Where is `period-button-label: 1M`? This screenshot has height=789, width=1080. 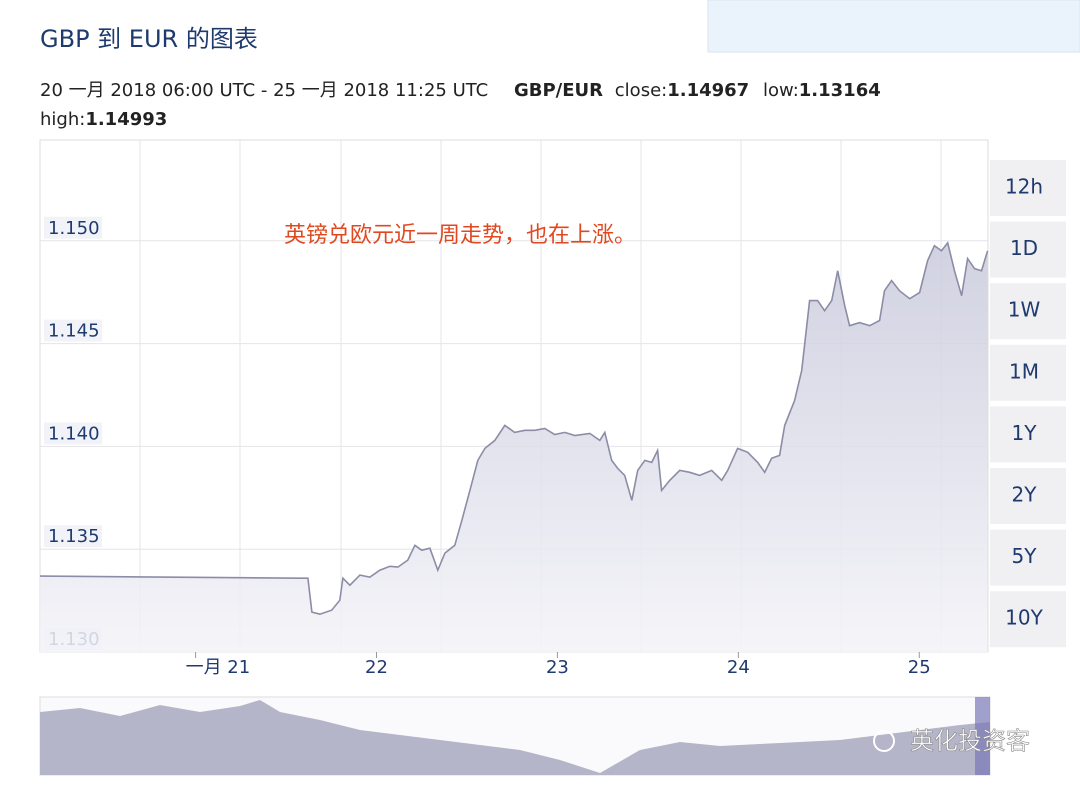
period-button-label: 1M is located at coordinates (1024, 371).